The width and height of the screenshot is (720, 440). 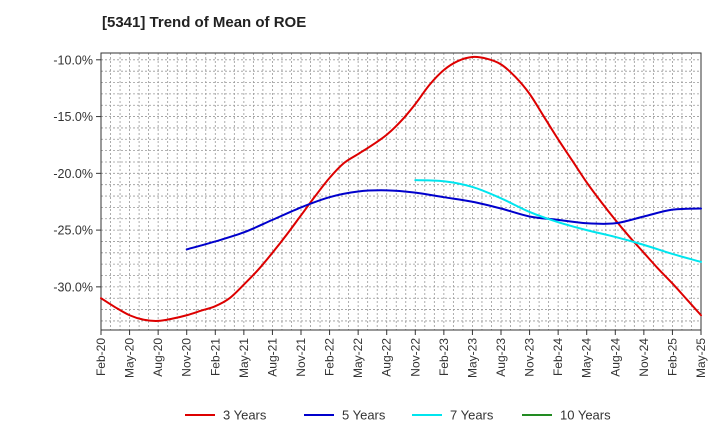 I want to click on x-tick-label: Aug-22, so click(x=387, y=357).